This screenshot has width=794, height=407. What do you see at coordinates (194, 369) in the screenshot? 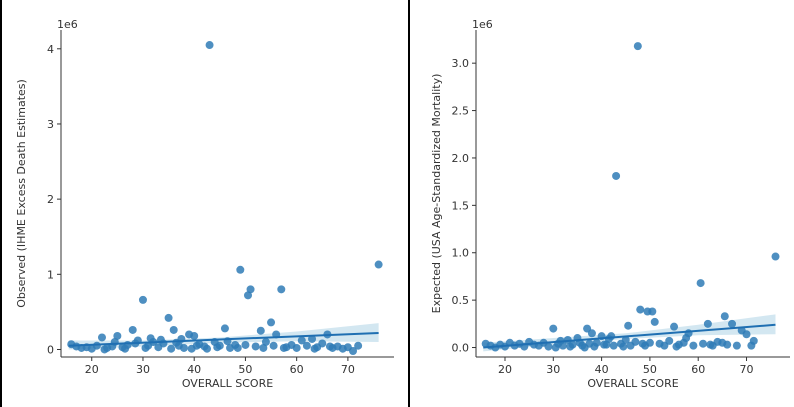
I see `x-tick-label: 40` at bounding box center [194, 369].